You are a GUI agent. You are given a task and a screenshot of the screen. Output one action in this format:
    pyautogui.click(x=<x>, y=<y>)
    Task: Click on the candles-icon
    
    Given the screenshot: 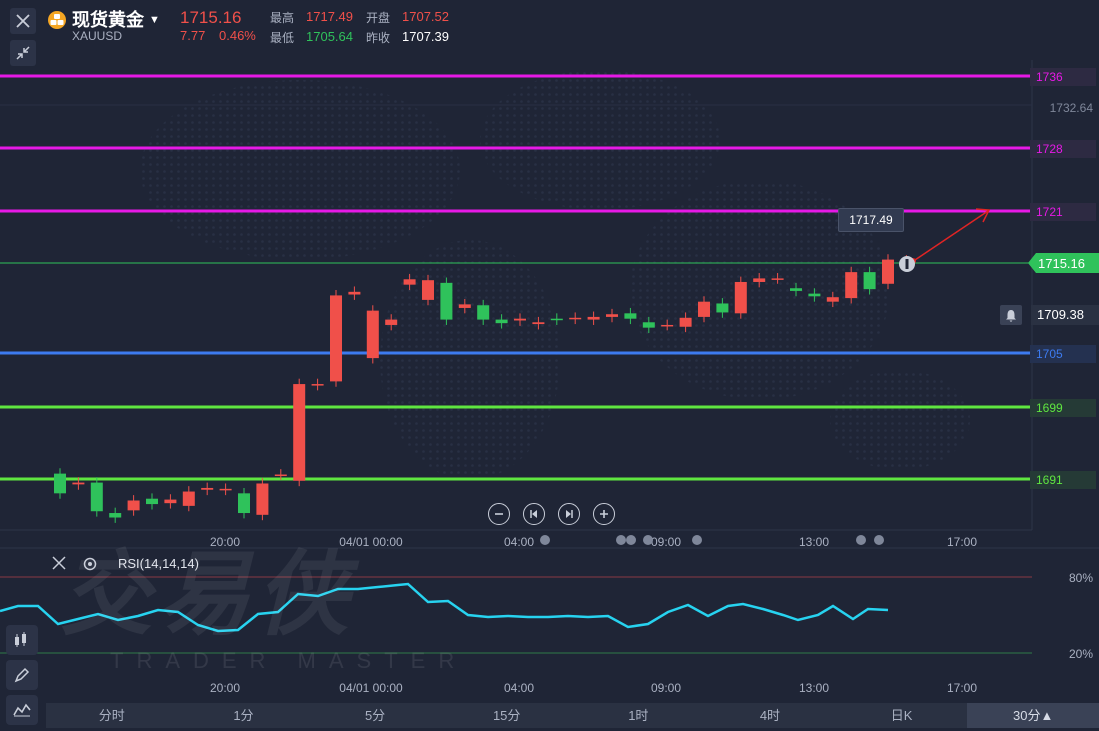 What is the action you would take?
    pyautogui.click(x=20, y=639)
    